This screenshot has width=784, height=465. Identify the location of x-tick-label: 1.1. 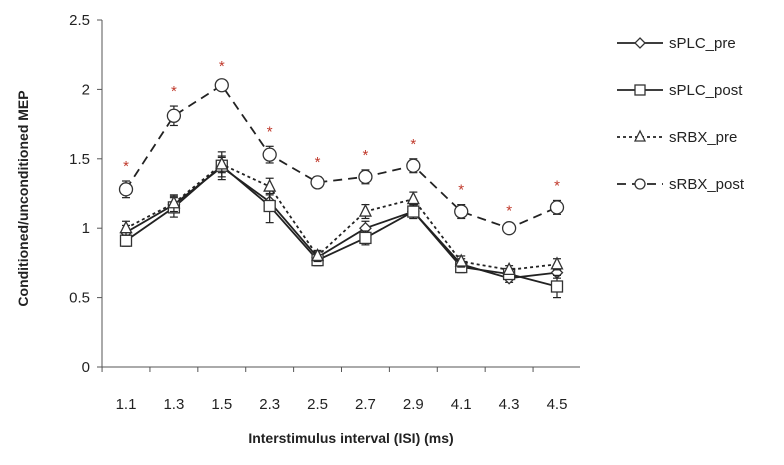
(126, 404).